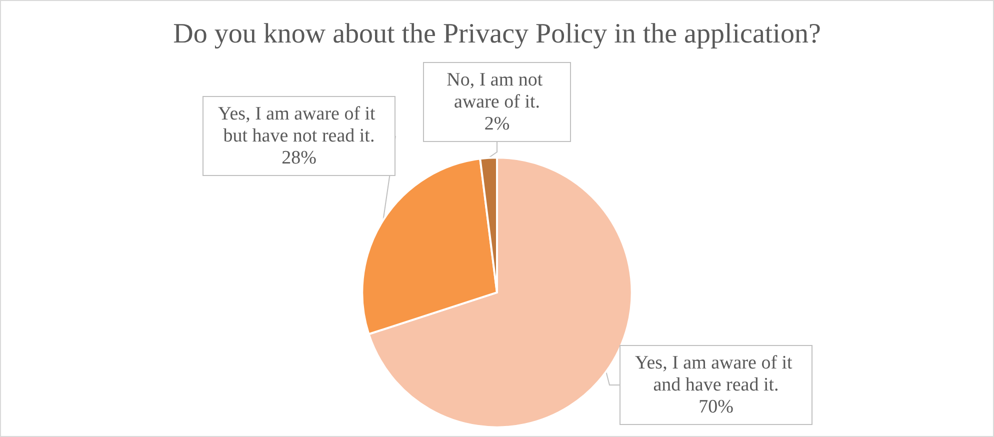 The width and height of the screenshot is (994, 437). What do you see at coordinates (716, 374) in the screenshot?
I see `slice-label: Yes, I am aware of it and have read it.` at bounding box center [716, 374].